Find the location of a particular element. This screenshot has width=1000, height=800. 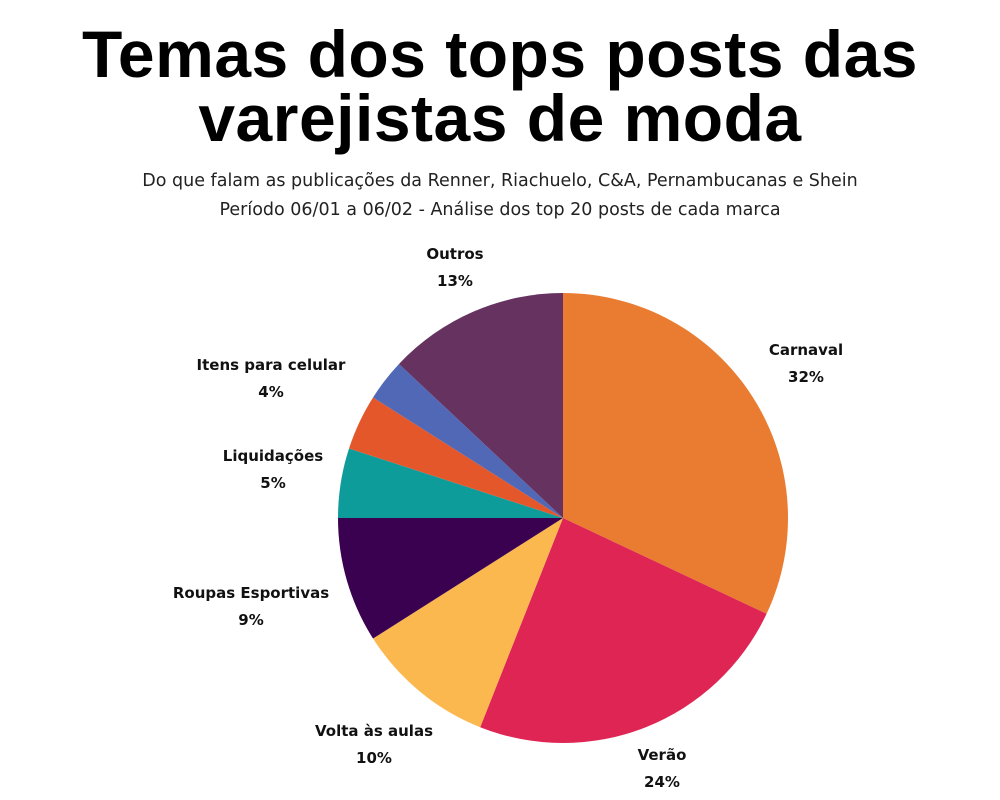

pie-slice-outros is located at coordinates (480, 405).